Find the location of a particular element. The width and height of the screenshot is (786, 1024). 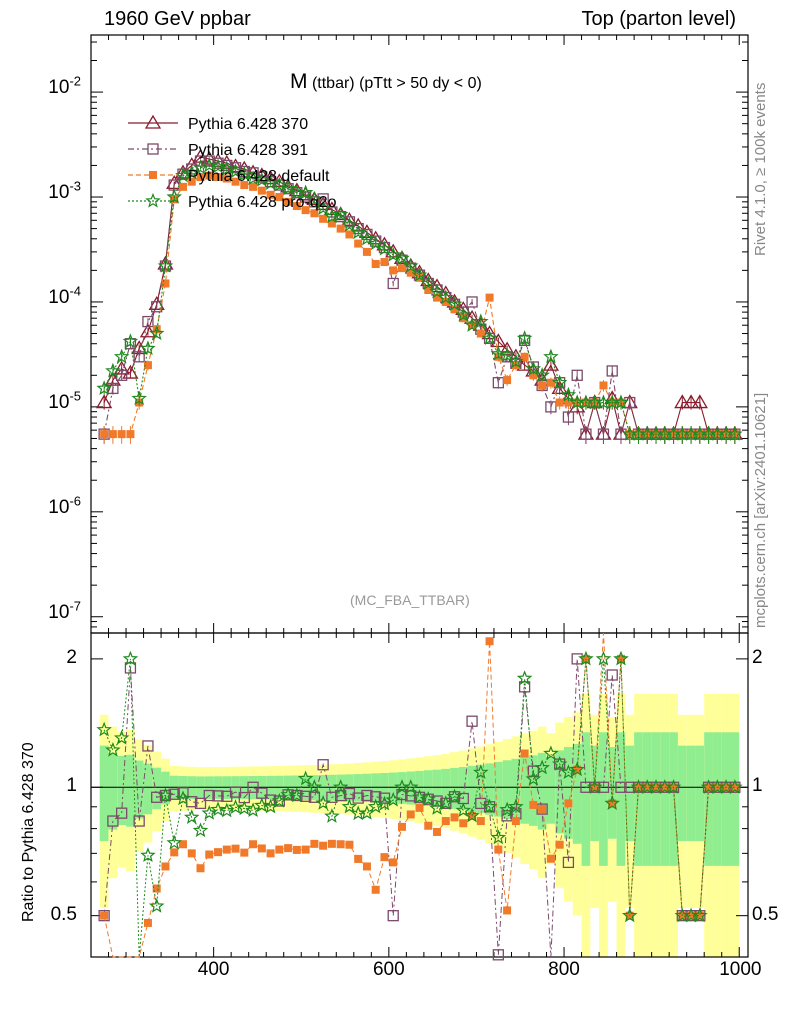

watermark-label: (MC_FBA_TTBAR) is located at coordinates (410, 600).